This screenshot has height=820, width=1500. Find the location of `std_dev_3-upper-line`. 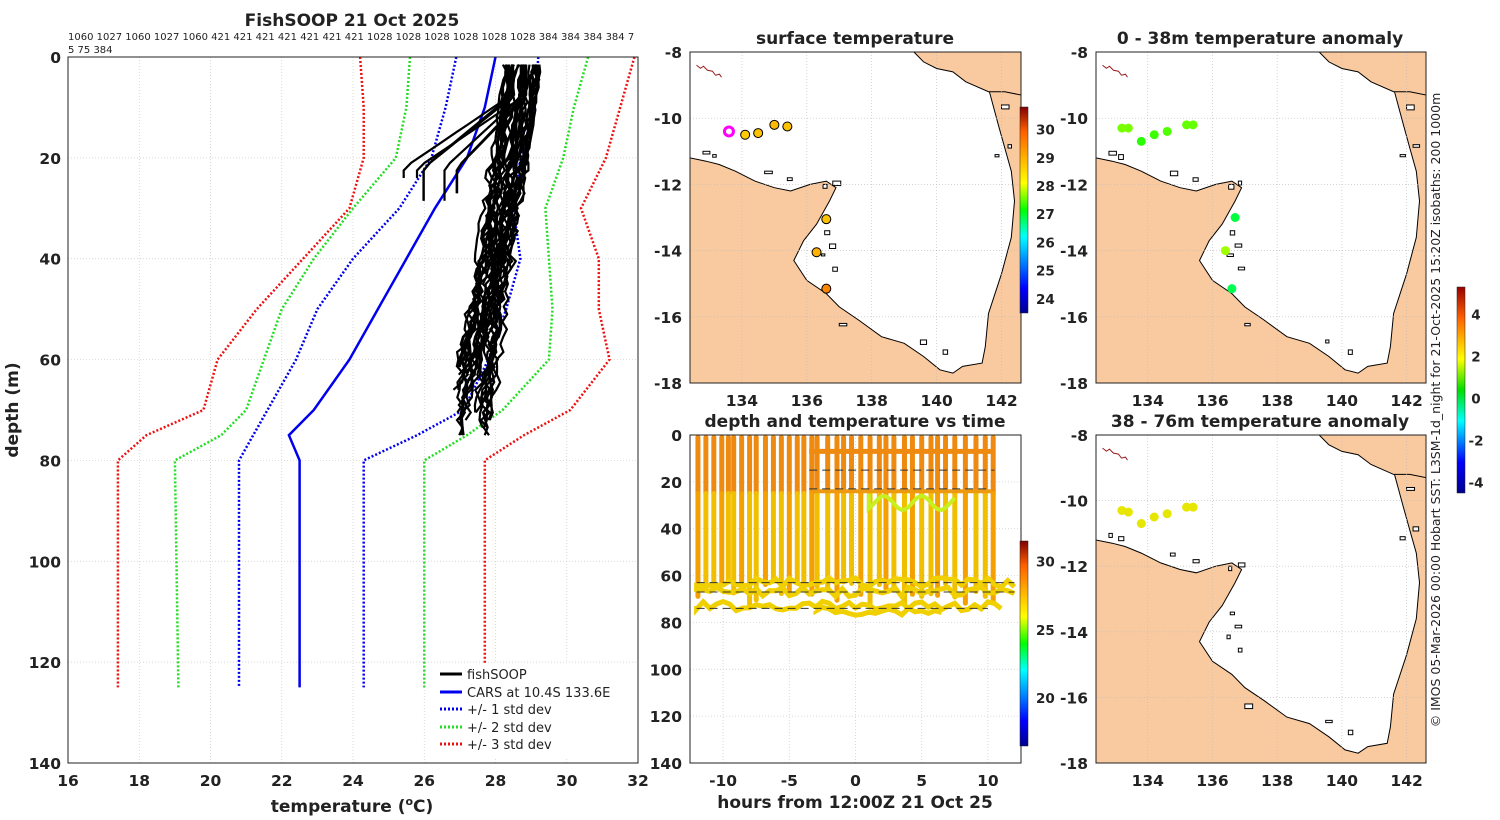

std_dev_3-upper-line is located at coordinates (559, 372).